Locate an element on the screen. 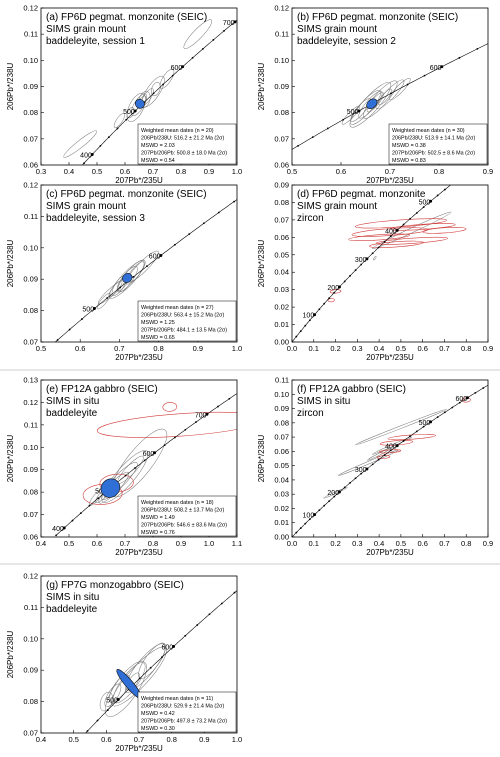 The height and width of the screenshot is (757, 500). x-tick-label: 0.4 is located at coordinates (69, 171).